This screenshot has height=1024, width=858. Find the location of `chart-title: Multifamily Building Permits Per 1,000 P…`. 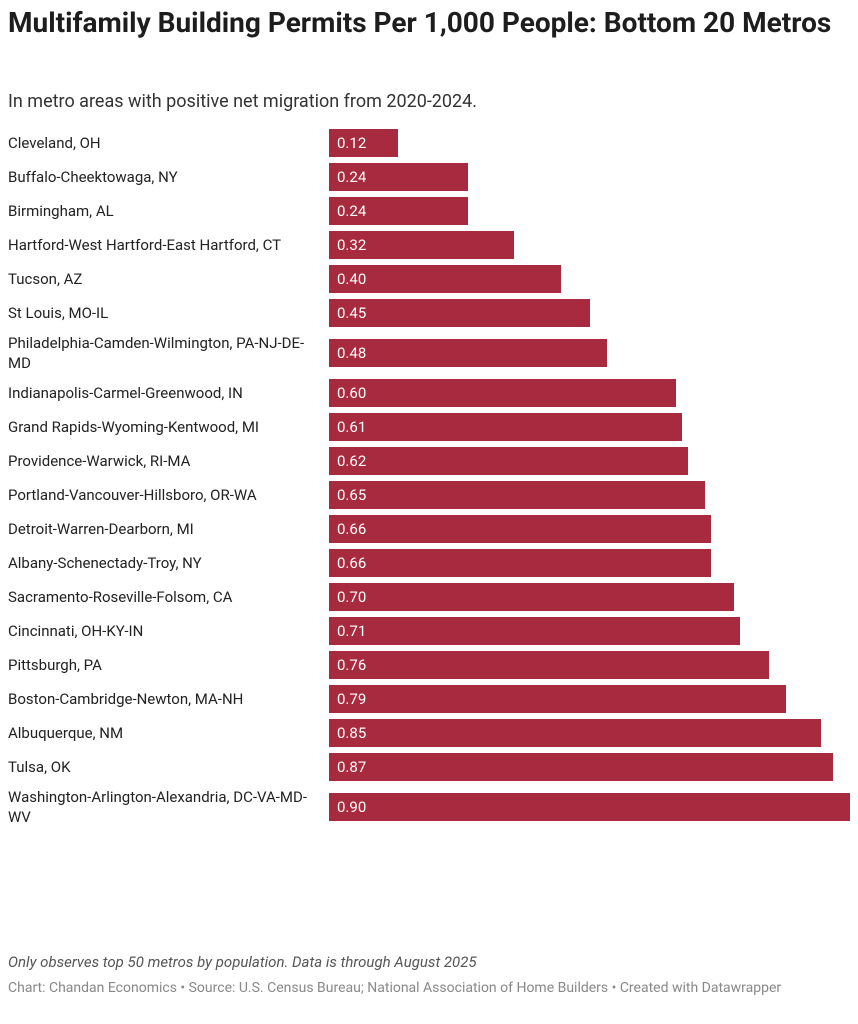

chart-title: Multifamily Building Permits Per 1,000 P… is located at coordinates (420, 22).